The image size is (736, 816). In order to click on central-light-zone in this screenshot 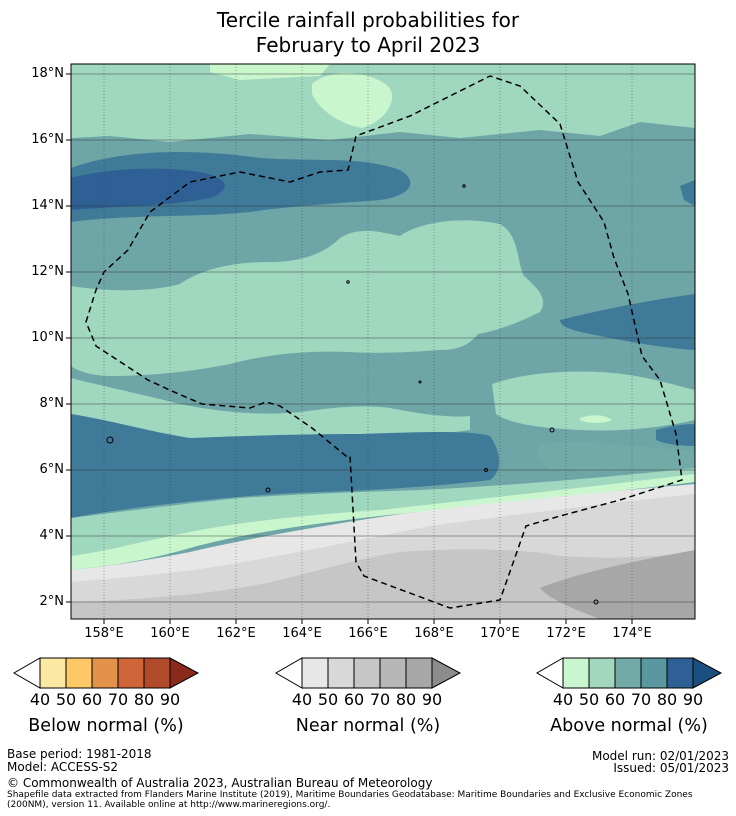, I will do `click(307, 298)`.